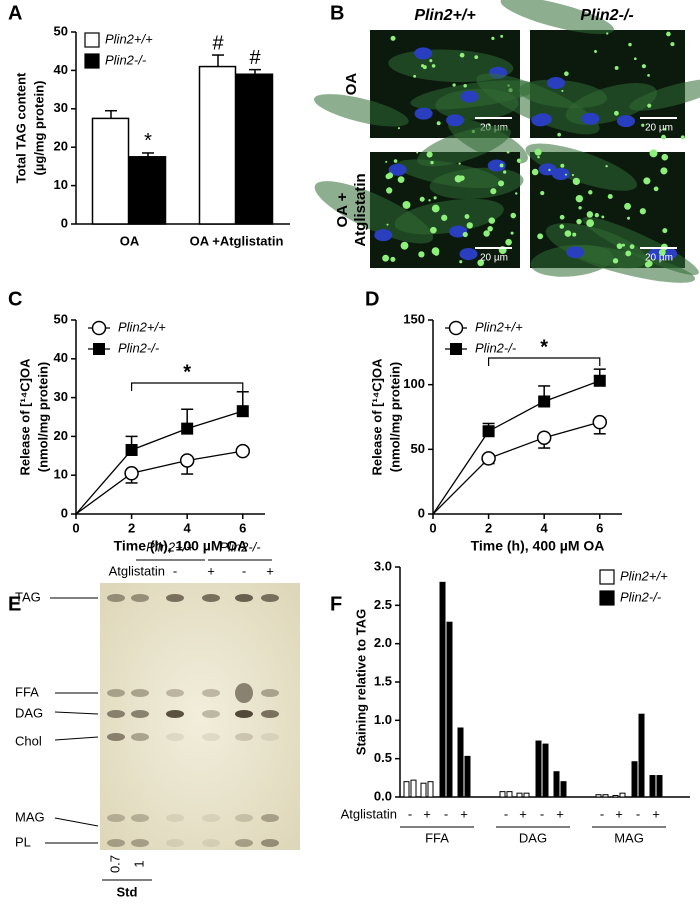 This screenshot has width=700, height=918. Describe the element at coordinates (61, 69) in the screenshot. I see `y-tick-label: 40` at that location.